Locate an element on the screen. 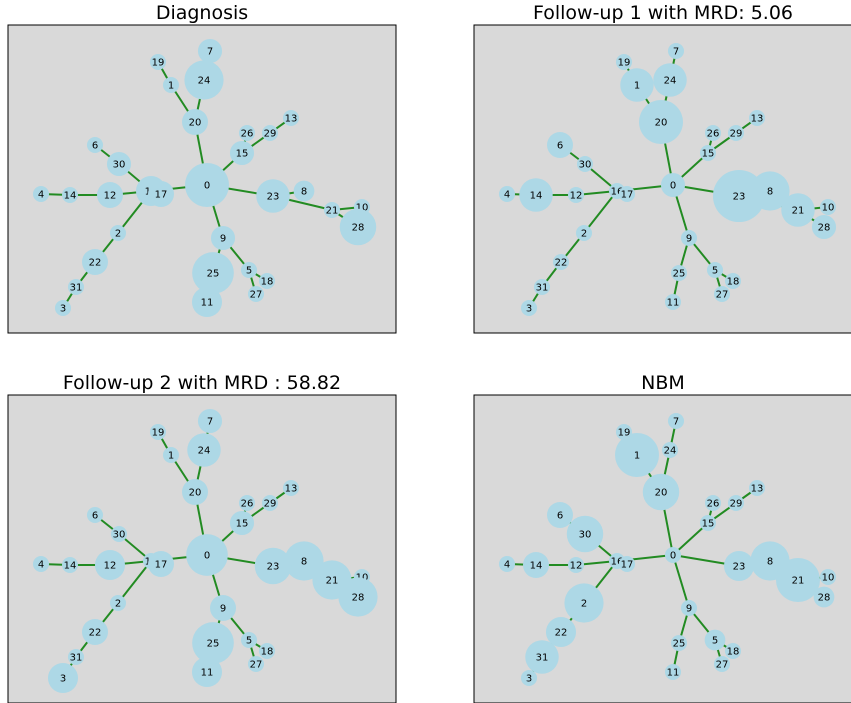 The height and width of the screenshot is (703, 851). node-label-26: 26 is located at coordinates (713, 504).